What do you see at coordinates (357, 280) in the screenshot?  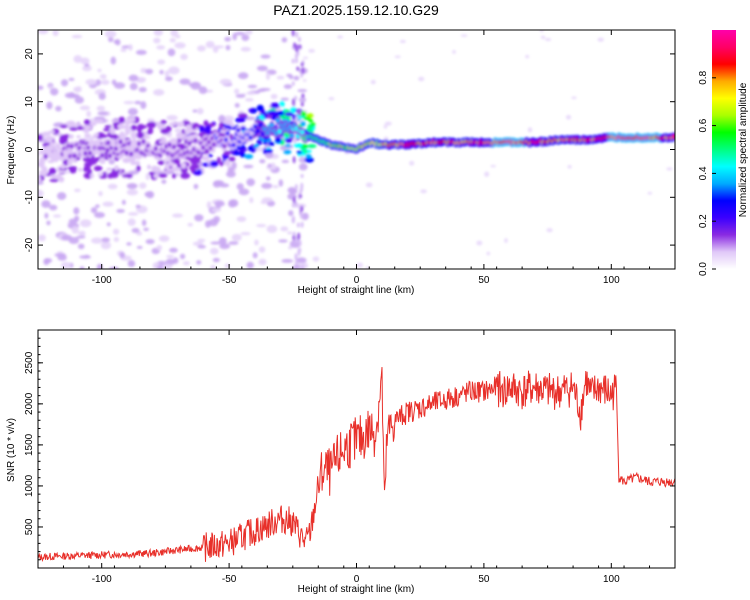 I see `top-x-tick-label: 0` at bounding box center [357, 280].